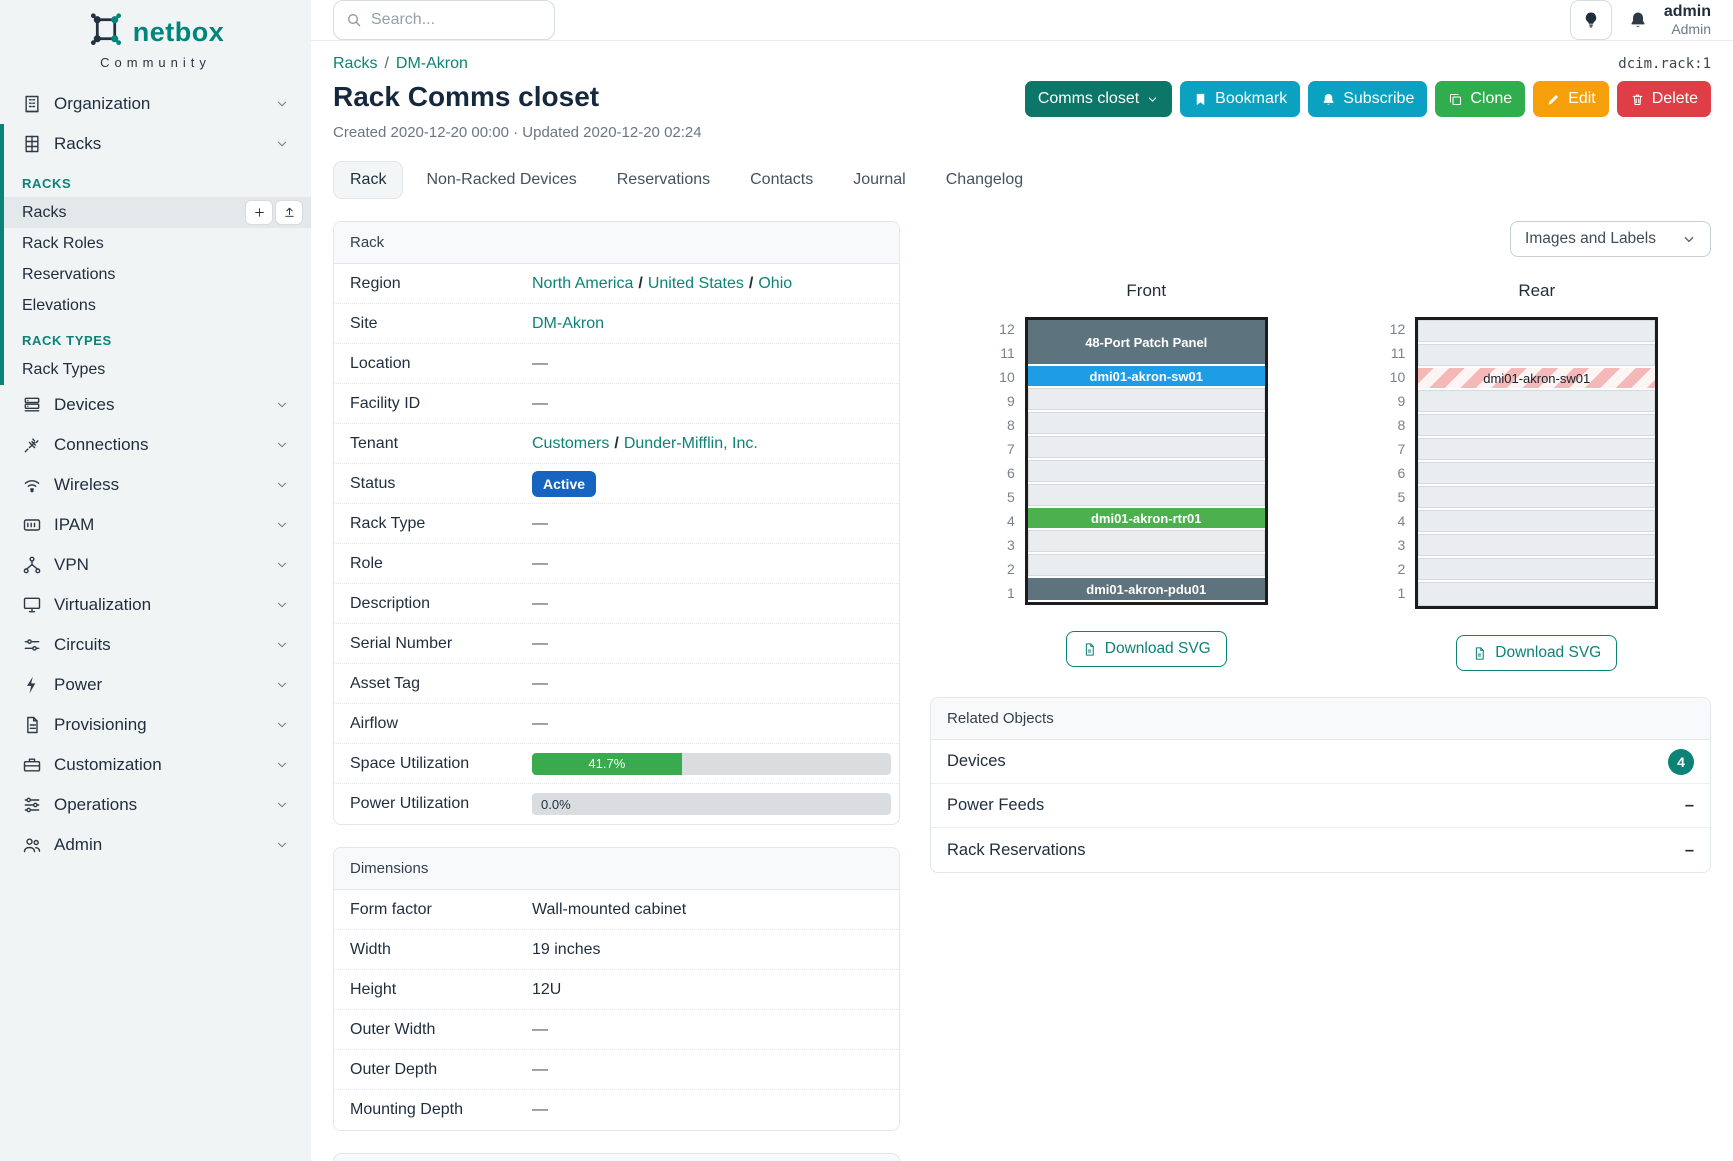  Describe the element at coordinates (1590, 238) in the screenshot. I see `elevation-view-label: Images and Labels` at that location.